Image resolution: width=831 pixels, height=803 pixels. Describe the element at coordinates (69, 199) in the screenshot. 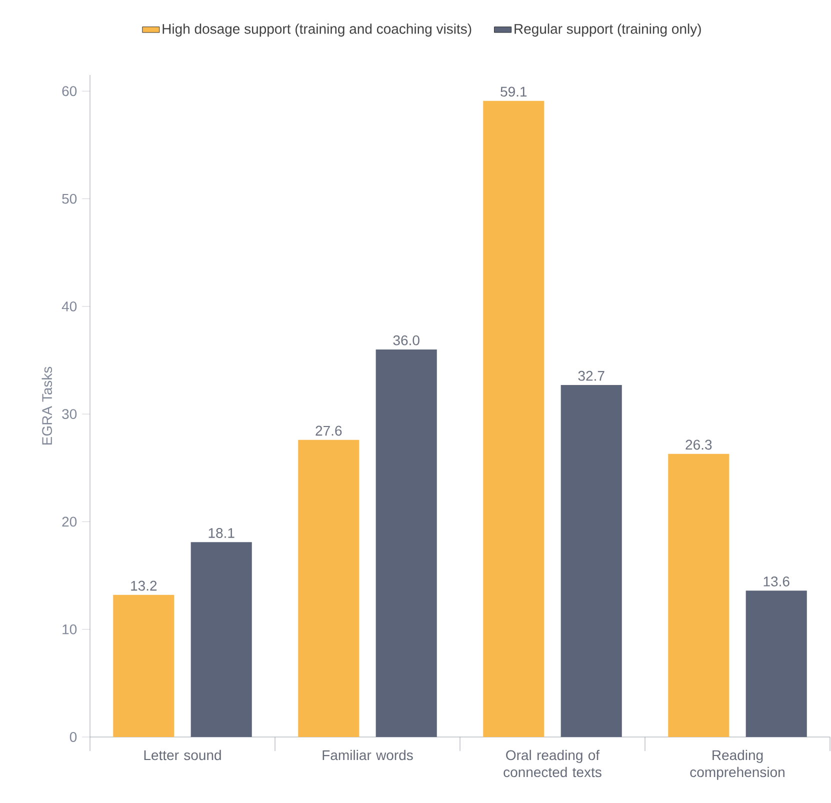

I see `y-tick-label: 50` at that location.